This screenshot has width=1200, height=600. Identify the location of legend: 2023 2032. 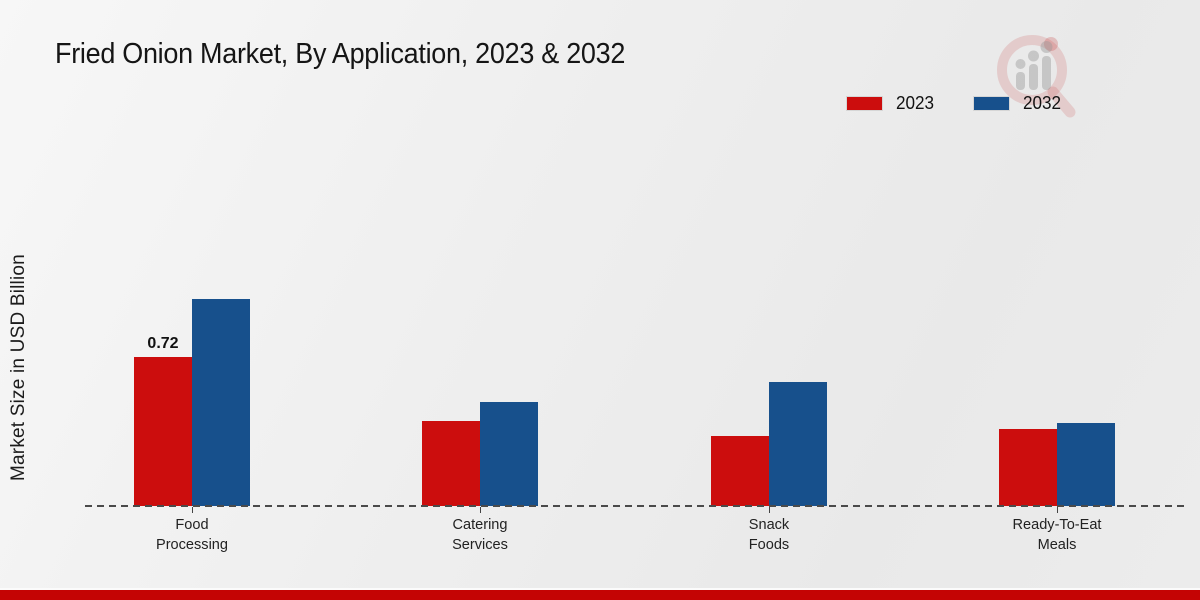
(953, 103).